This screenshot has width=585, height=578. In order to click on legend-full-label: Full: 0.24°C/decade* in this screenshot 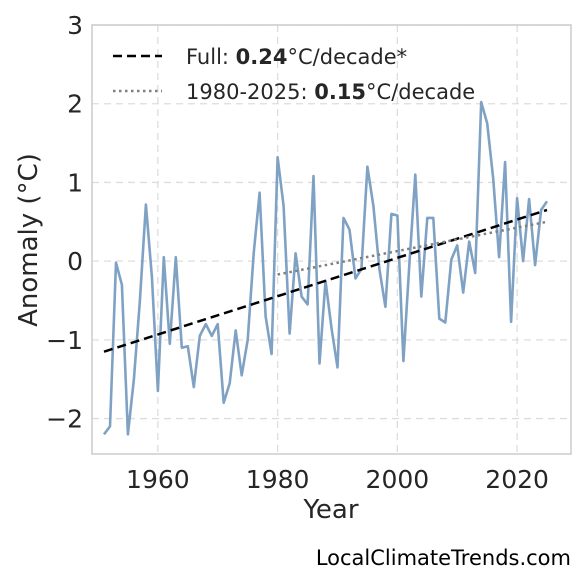, I will do `click(296, 57)`.